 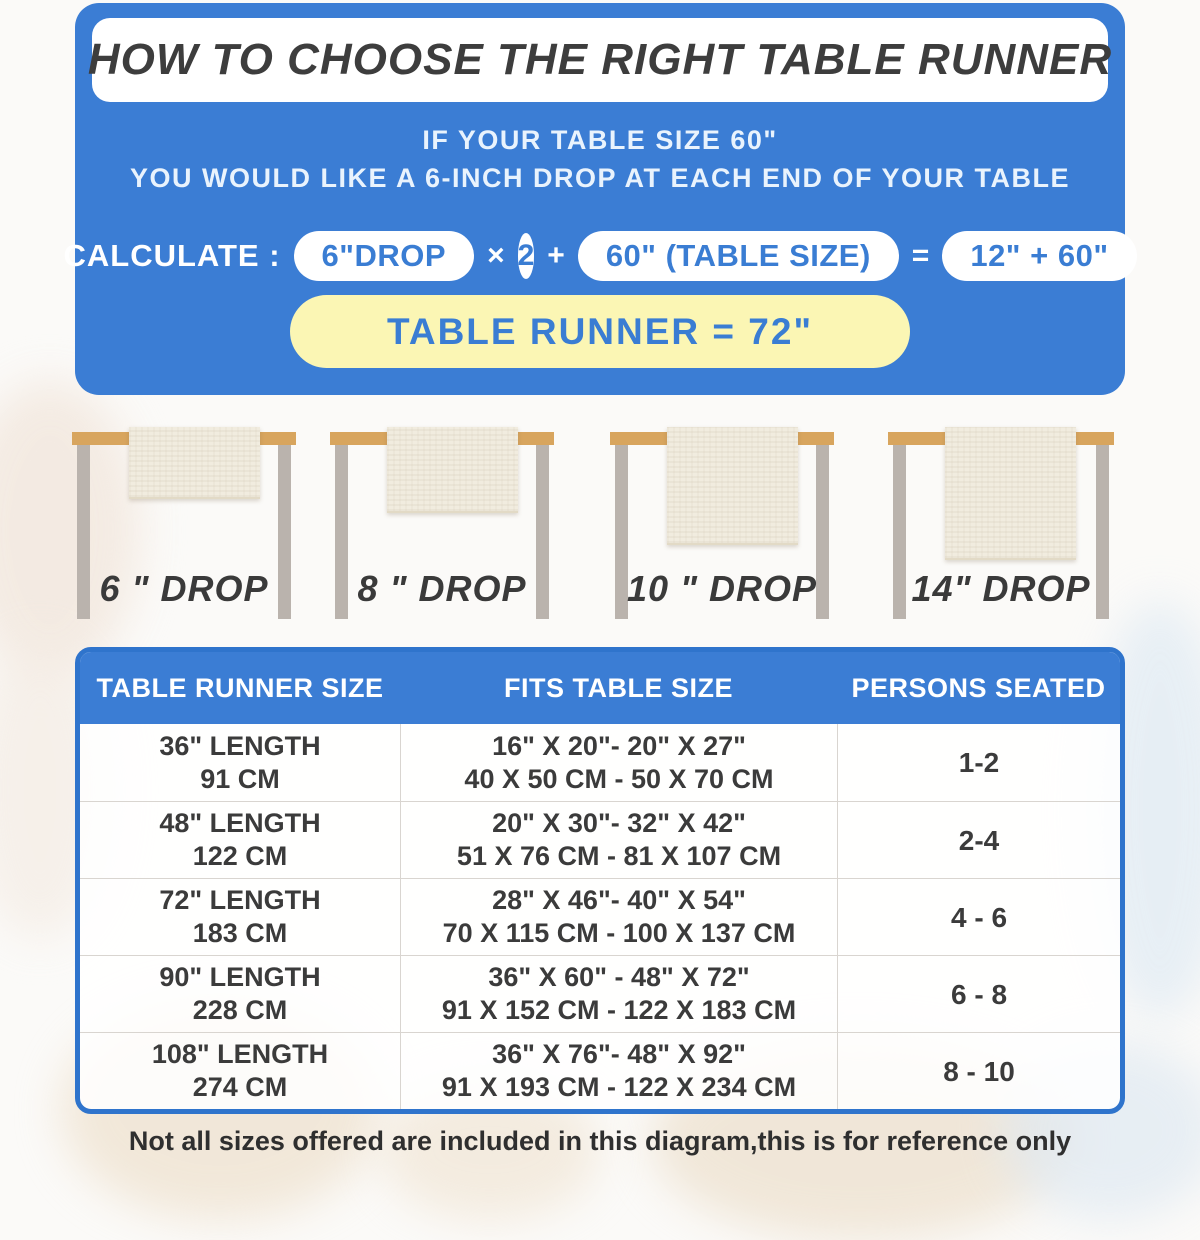 I want to click on cell-line: 2-4, so click(x=979, y=840).